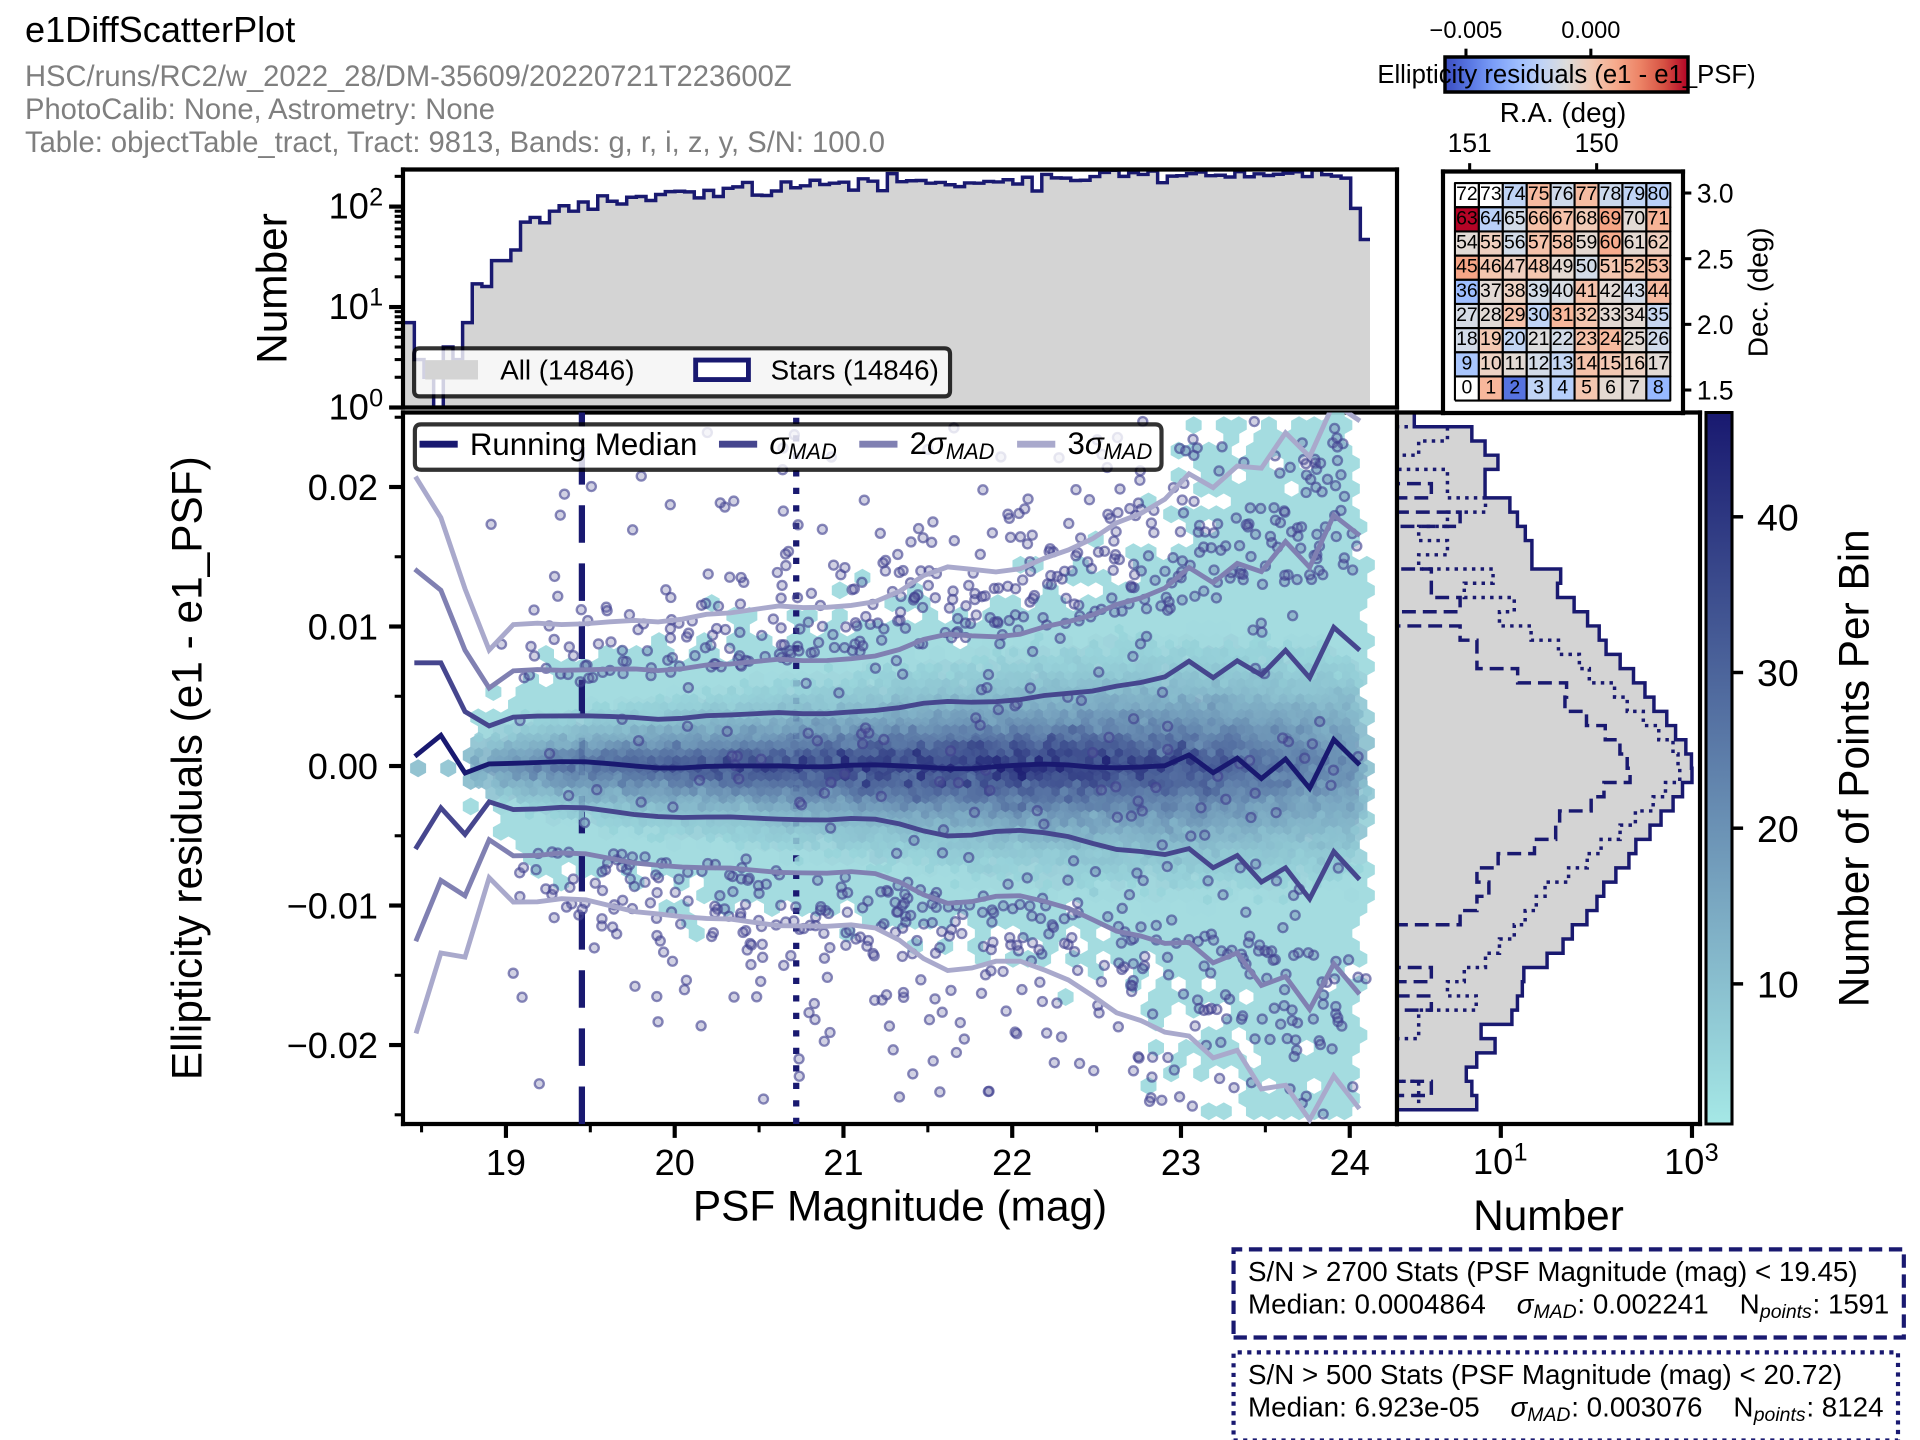  I want to click on svg-text: 7, so click(1634, 387).